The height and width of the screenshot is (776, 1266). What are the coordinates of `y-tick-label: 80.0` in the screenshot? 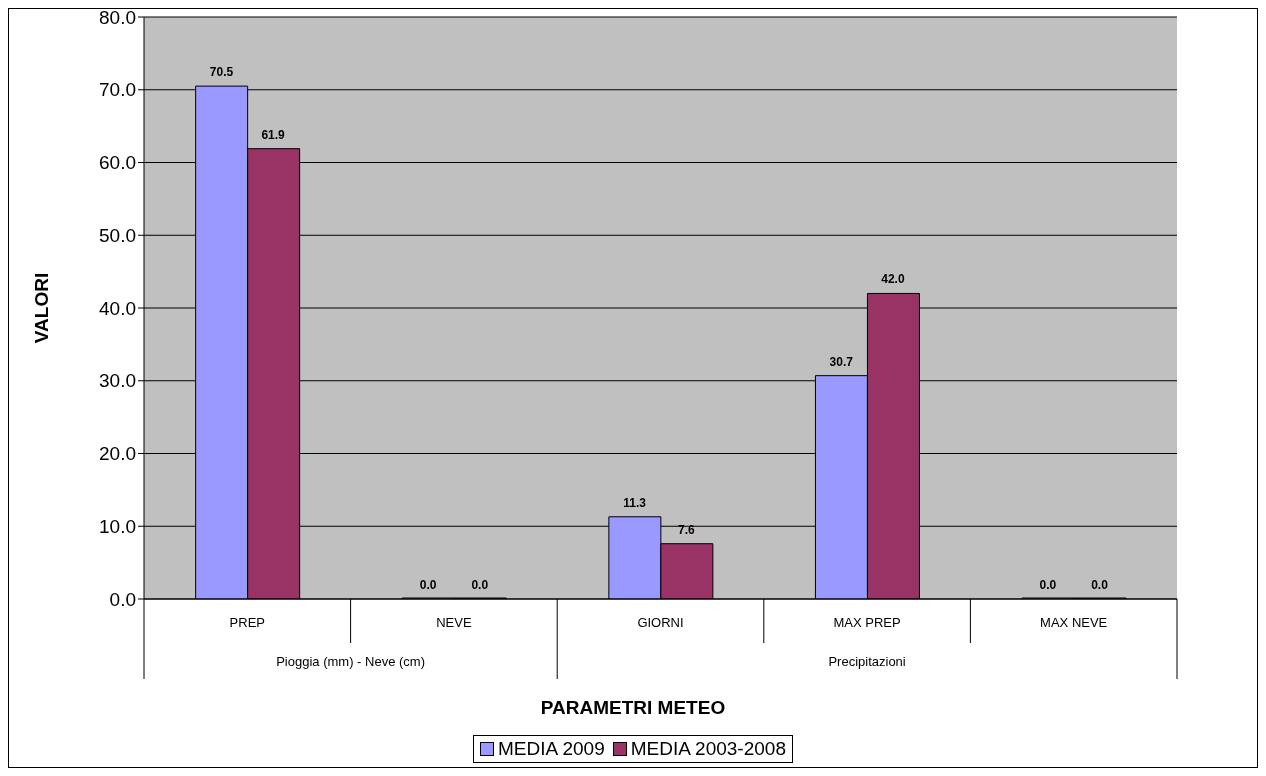 It's located at (117, 17).